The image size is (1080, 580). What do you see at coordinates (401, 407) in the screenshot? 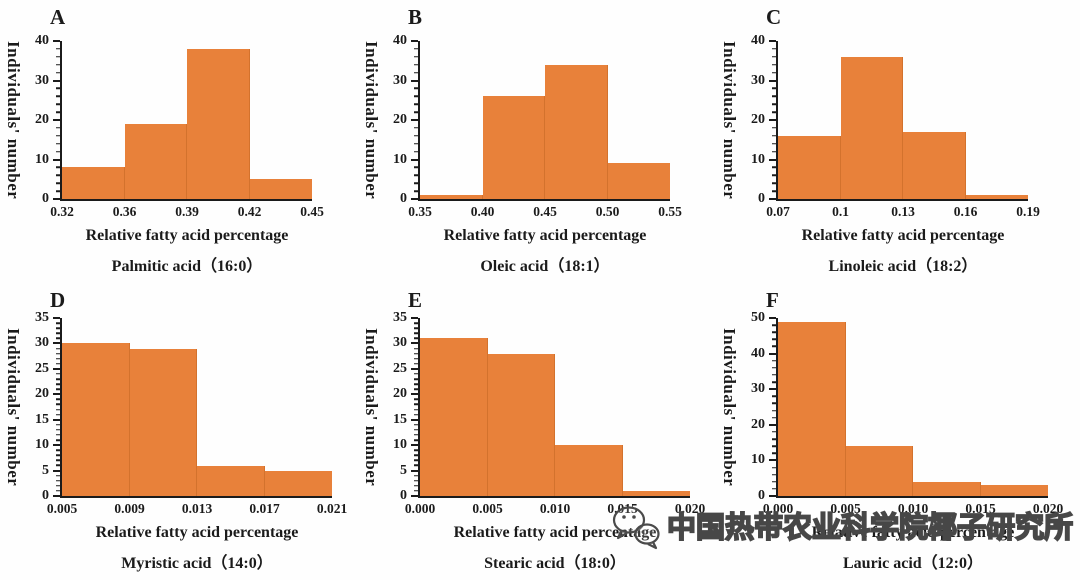
I see `y-axis: 0 5 10 15 20 25 30 35` at bounding box center [401, 407].